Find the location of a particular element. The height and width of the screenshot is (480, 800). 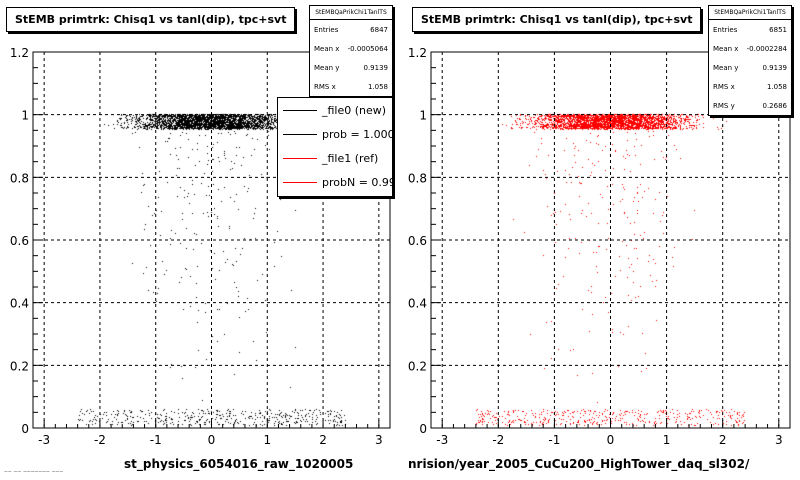

right-stats-header: StEMBQaPrikChi1TanlTS is located at coordinates (750, 13).